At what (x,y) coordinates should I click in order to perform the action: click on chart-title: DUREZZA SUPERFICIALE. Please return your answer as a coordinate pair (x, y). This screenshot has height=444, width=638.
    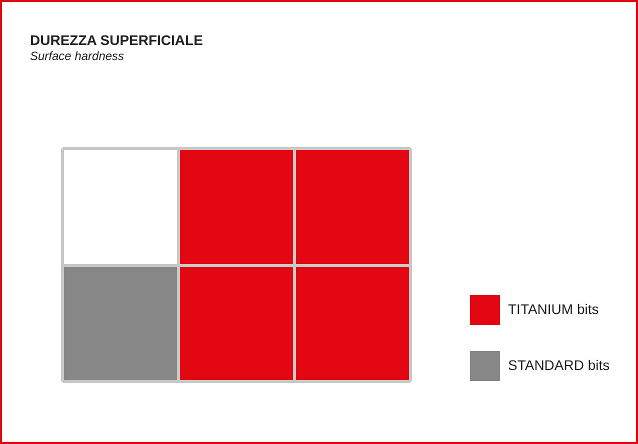
    Looking at the image, I should click on (116, 40).